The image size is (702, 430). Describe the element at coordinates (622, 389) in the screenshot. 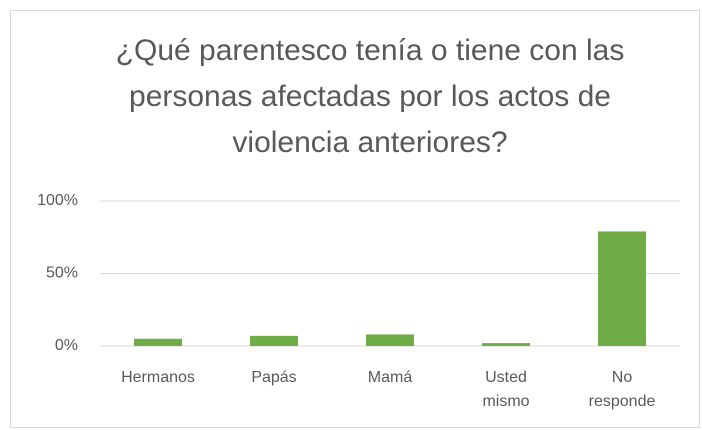

I see `x-tick-label: No responde` at that location.